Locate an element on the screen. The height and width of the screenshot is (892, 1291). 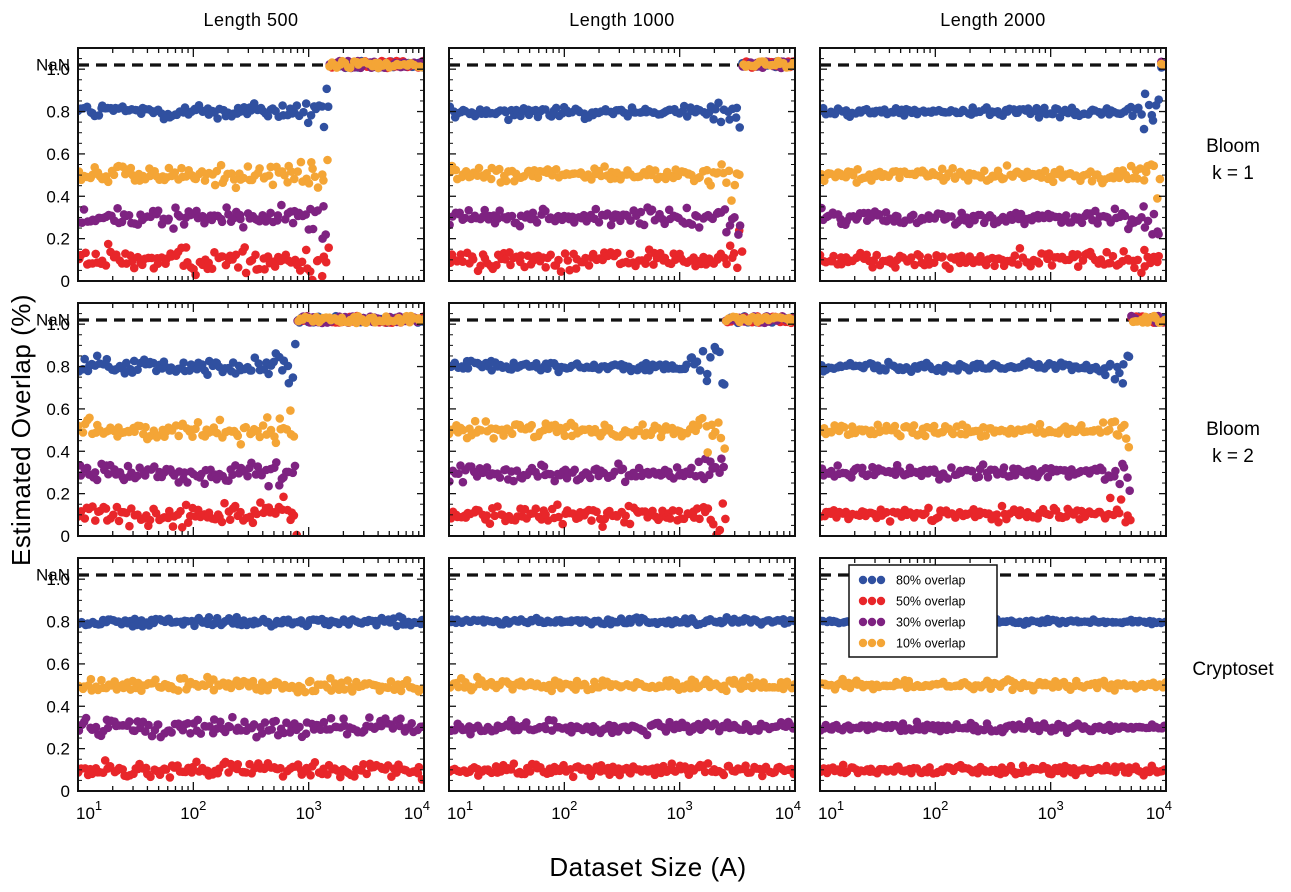
y-axis-label: Estimated Overlap (%) is located at coordinates (21, 430).